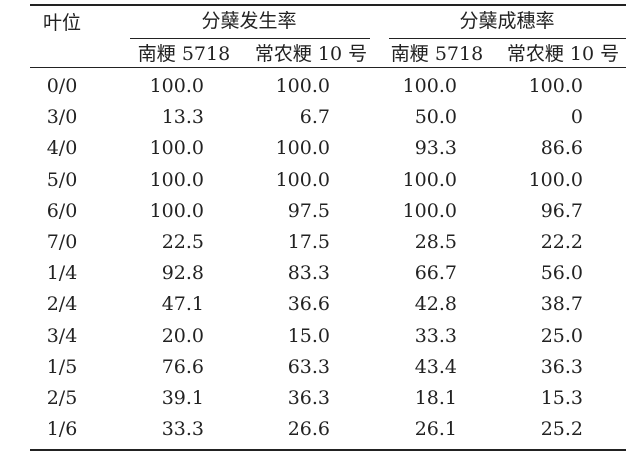 This screenshot has width=630, height=455. What do you see at coordinates (182, 304) in the screenshot?
I see `tiller-variety-a-cell: 47.1` at bounding box center [182, 304].